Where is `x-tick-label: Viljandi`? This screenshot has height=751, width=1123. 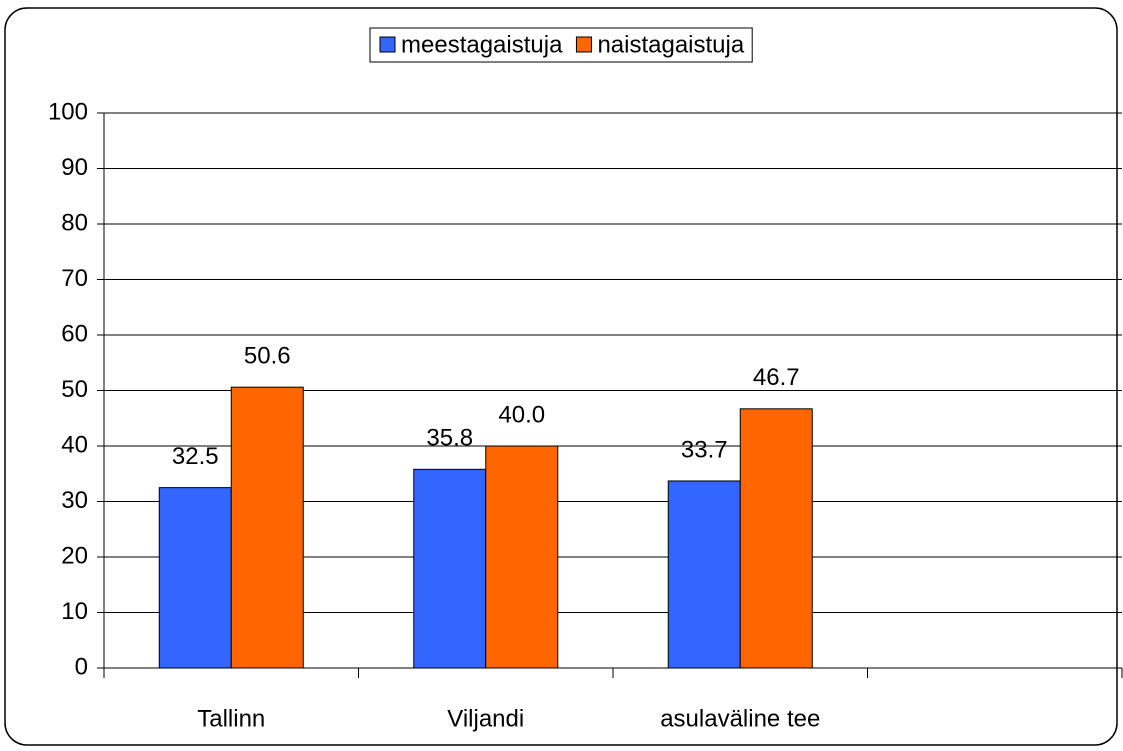
x-tick-label: Viljandi is located at coordinates (485, 718).